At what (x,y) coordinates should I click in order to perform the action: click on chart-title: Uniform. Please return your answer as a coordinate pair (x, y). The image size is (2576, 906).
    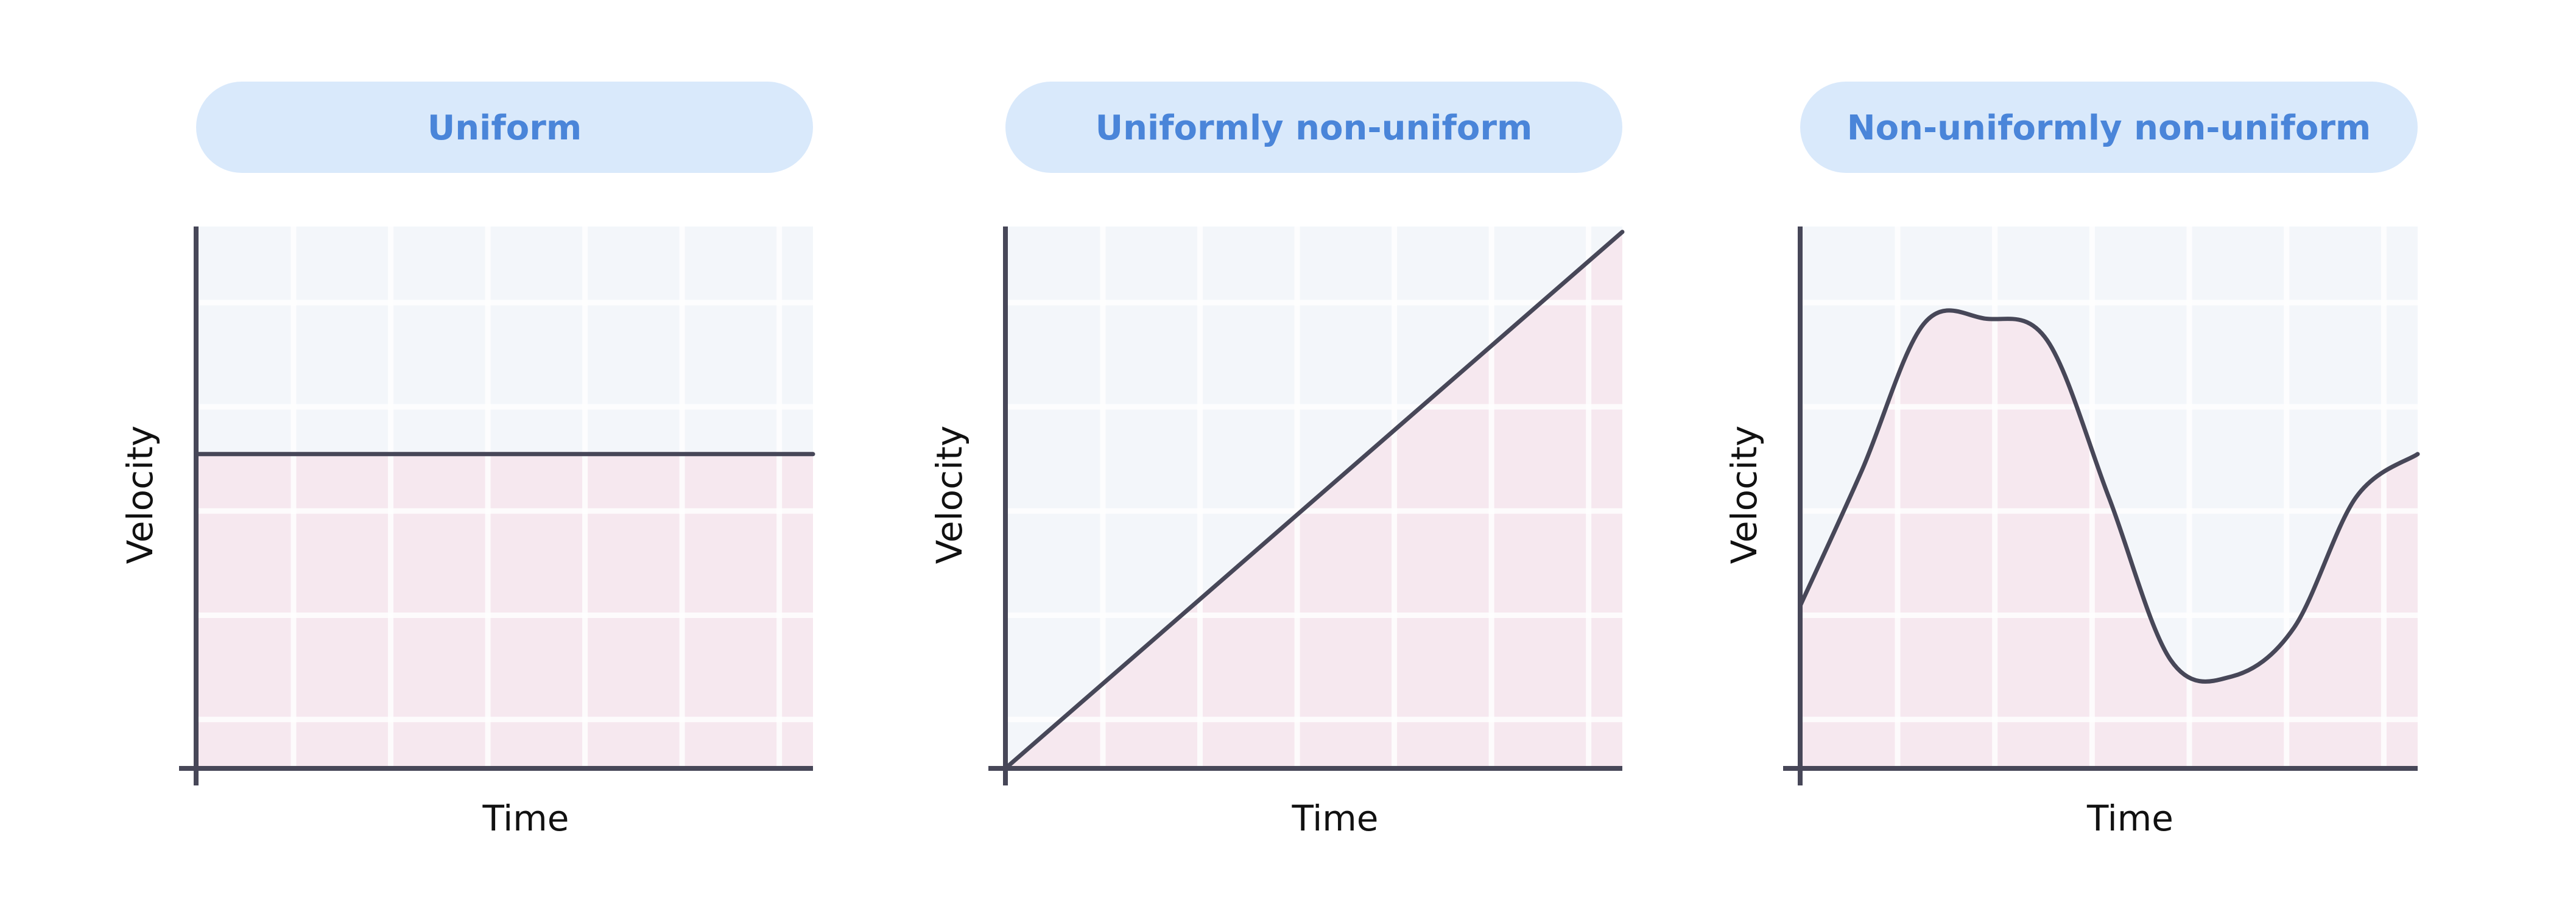
    Looking at the image, I should click on (505, 128).